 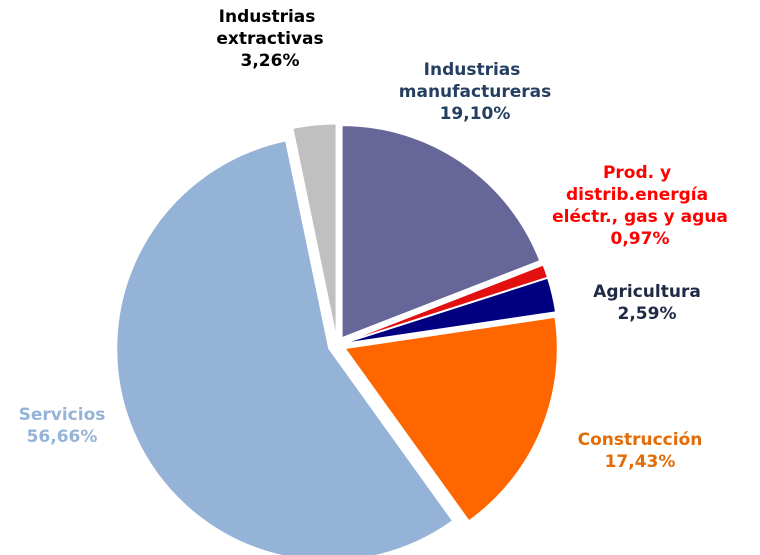 What do you see at coordinates (62, 437) in the screenshot?
I see `value-label: 56,66%` at bounding box center [62, 437].